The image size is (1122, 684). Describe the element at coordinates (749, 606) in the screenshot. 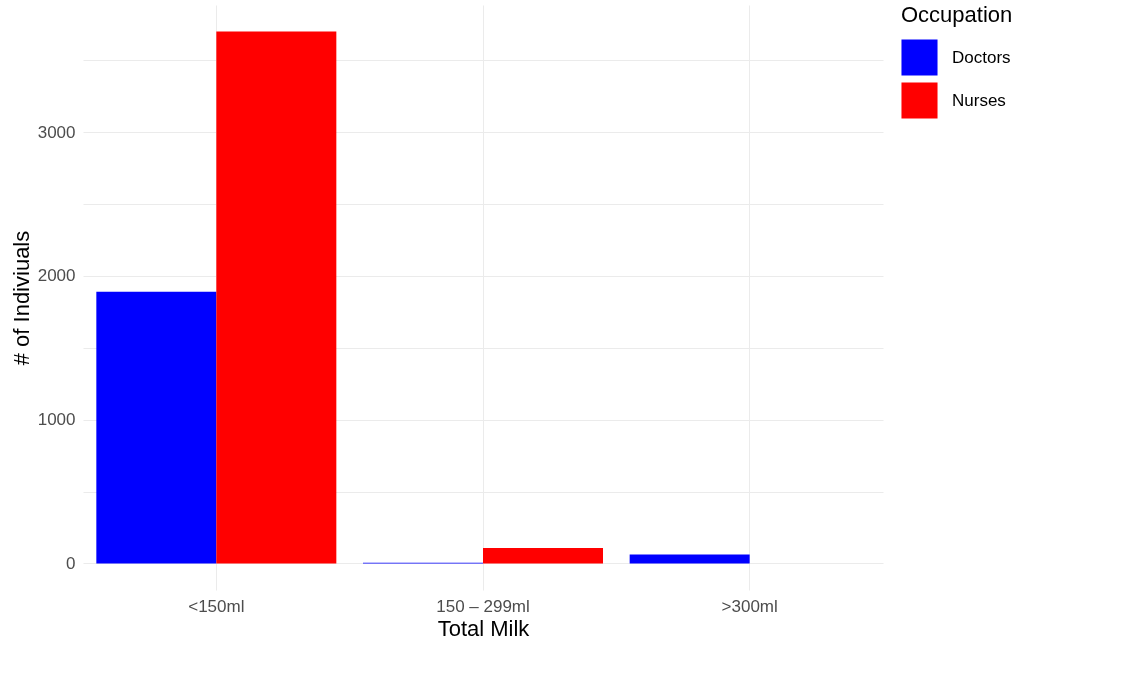

I see `x-tick-label: >300ml` at that location.